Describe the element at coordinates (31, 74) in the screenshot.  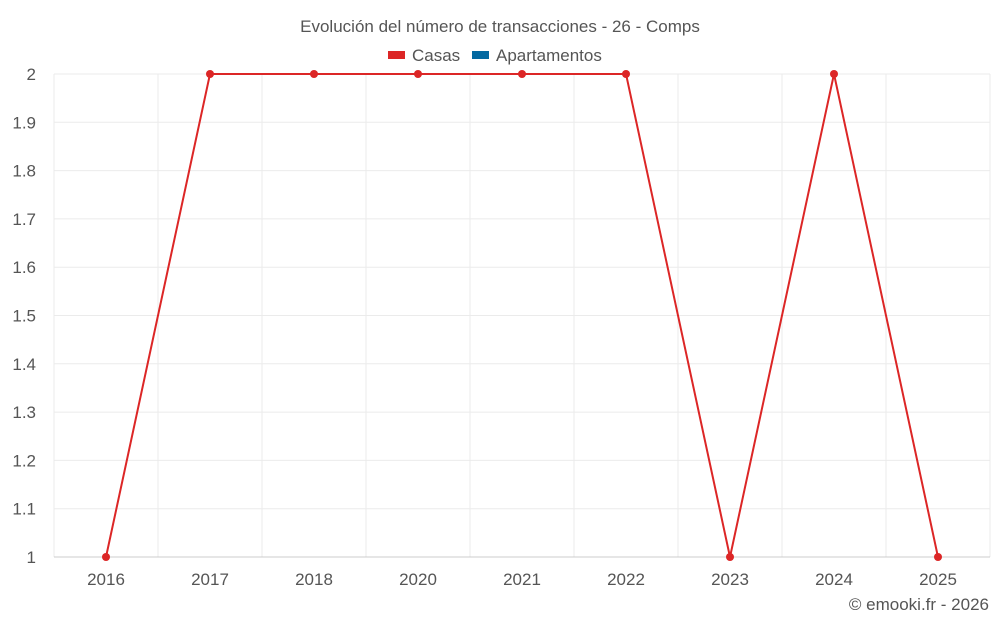
I see `y-tick-label: 2` at that location.